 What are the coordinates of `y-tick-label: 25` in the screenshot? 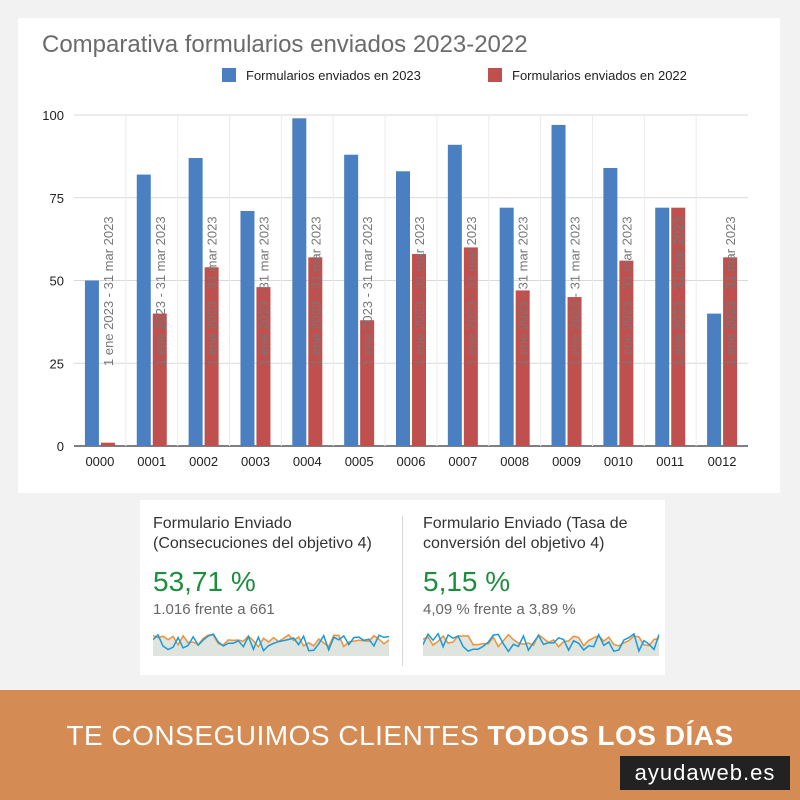 It's located at (57, 363).